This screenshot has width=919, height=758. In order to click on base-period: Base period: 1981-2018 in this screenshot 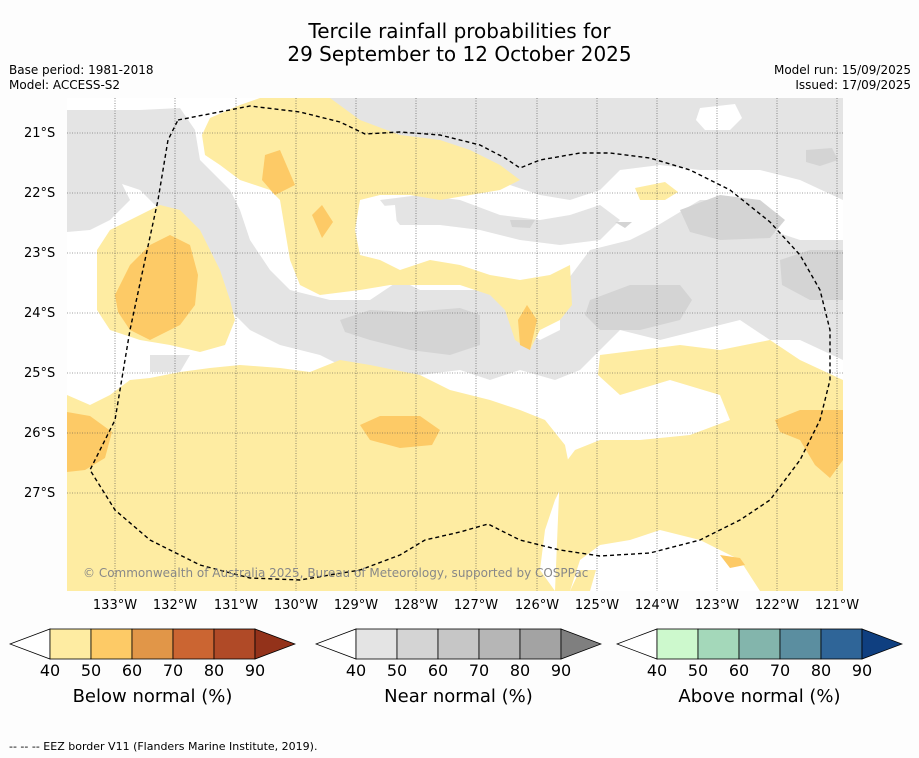, I will do `click(81, 70)`.